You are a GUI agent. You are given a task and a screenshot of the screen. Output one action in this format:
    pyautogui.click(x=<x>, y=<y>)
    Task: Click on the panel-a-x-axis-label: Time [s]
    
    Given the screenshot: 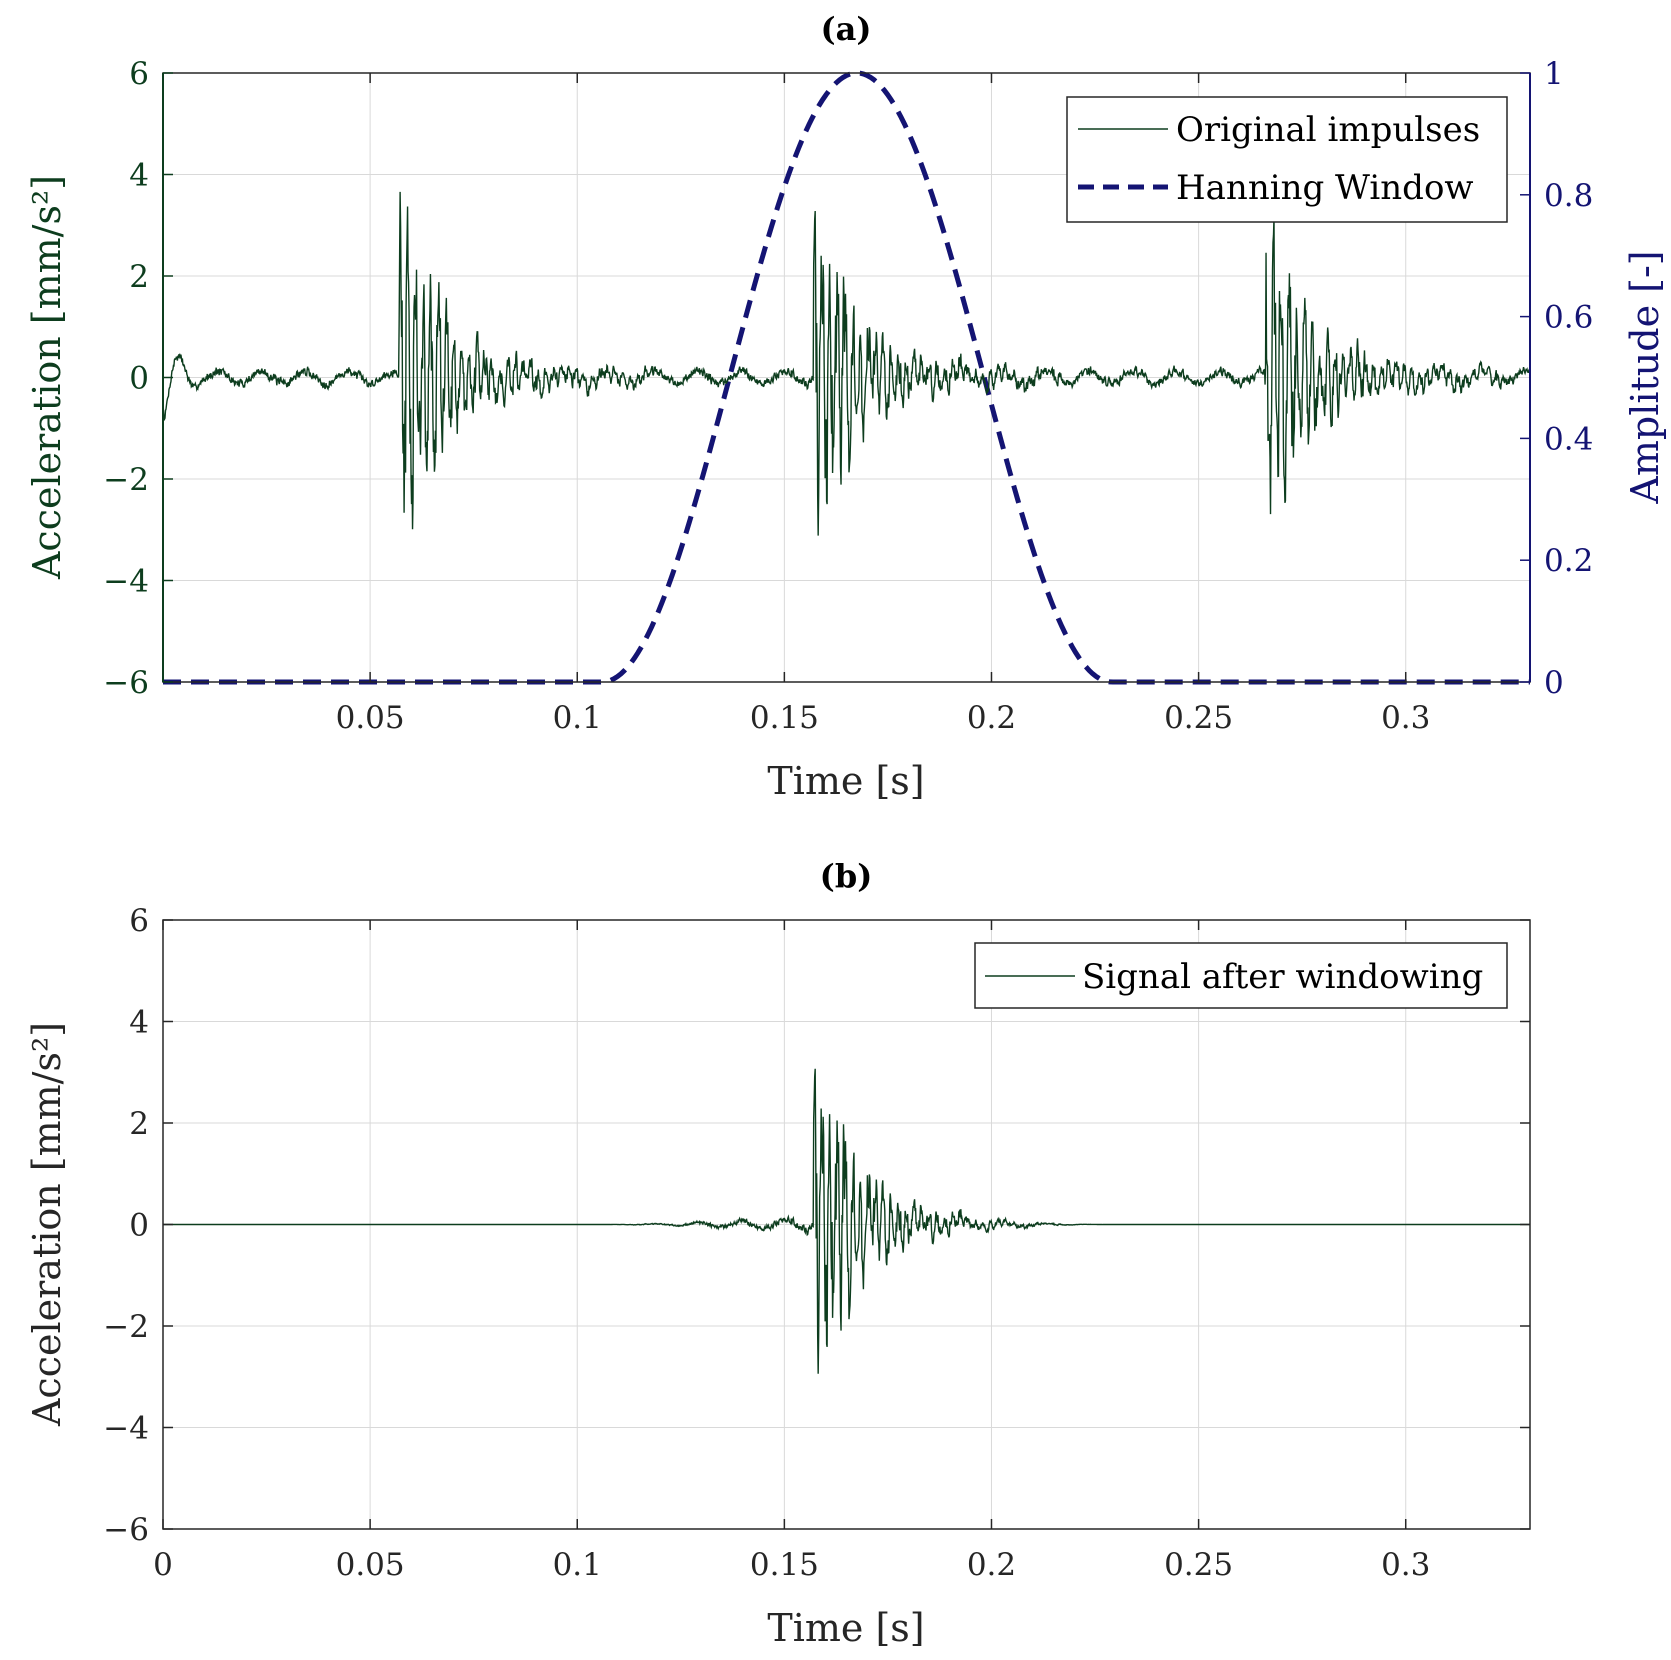 What is the action you would take?
    pyautogui.click(x=845, y=781)
    